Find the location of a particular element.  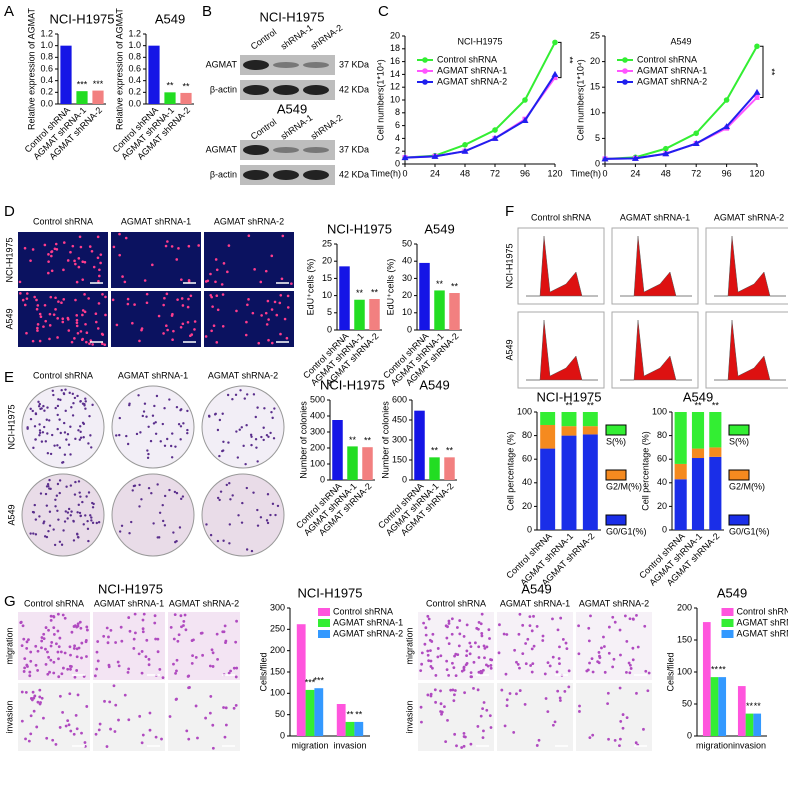

blot-size: 42 KDa is located at coordinates (354, 89).